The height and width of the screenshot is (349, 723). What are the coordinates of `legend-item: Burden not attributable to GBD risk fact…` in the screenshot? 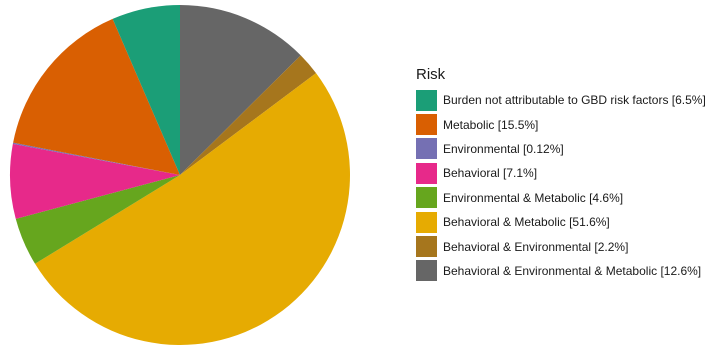 It's located at (560, 100).